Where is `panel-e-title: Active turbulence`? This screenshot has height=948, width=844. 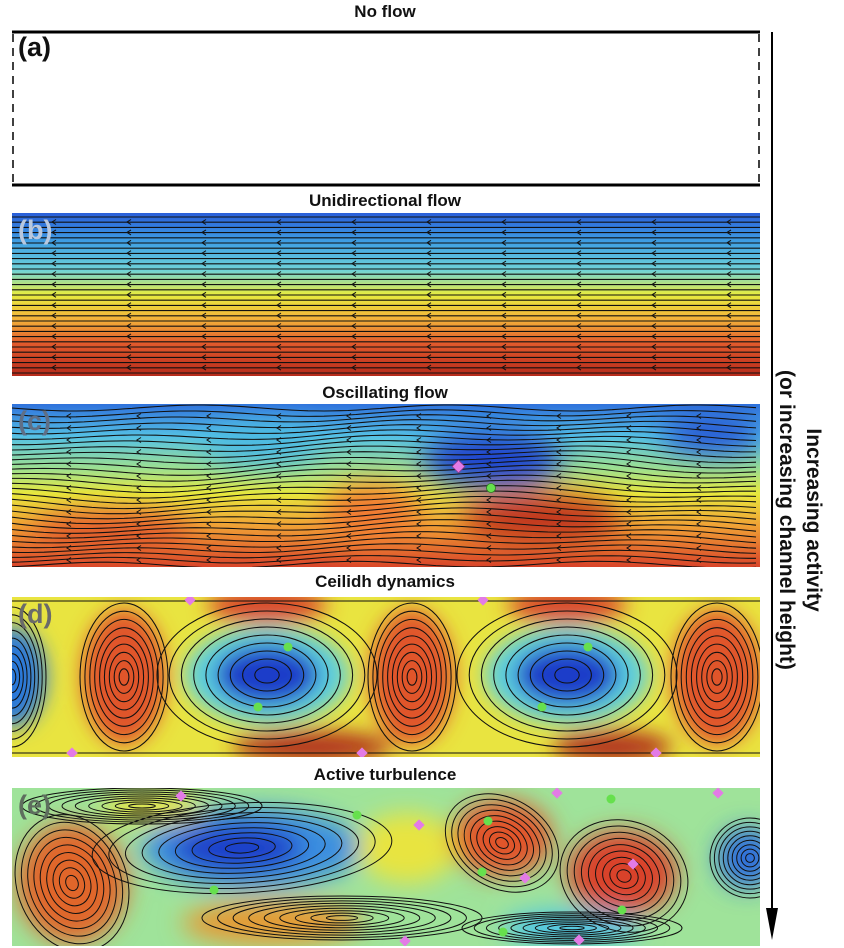 panel-e-title: Active turbulence is located at coordinates (385, 774).